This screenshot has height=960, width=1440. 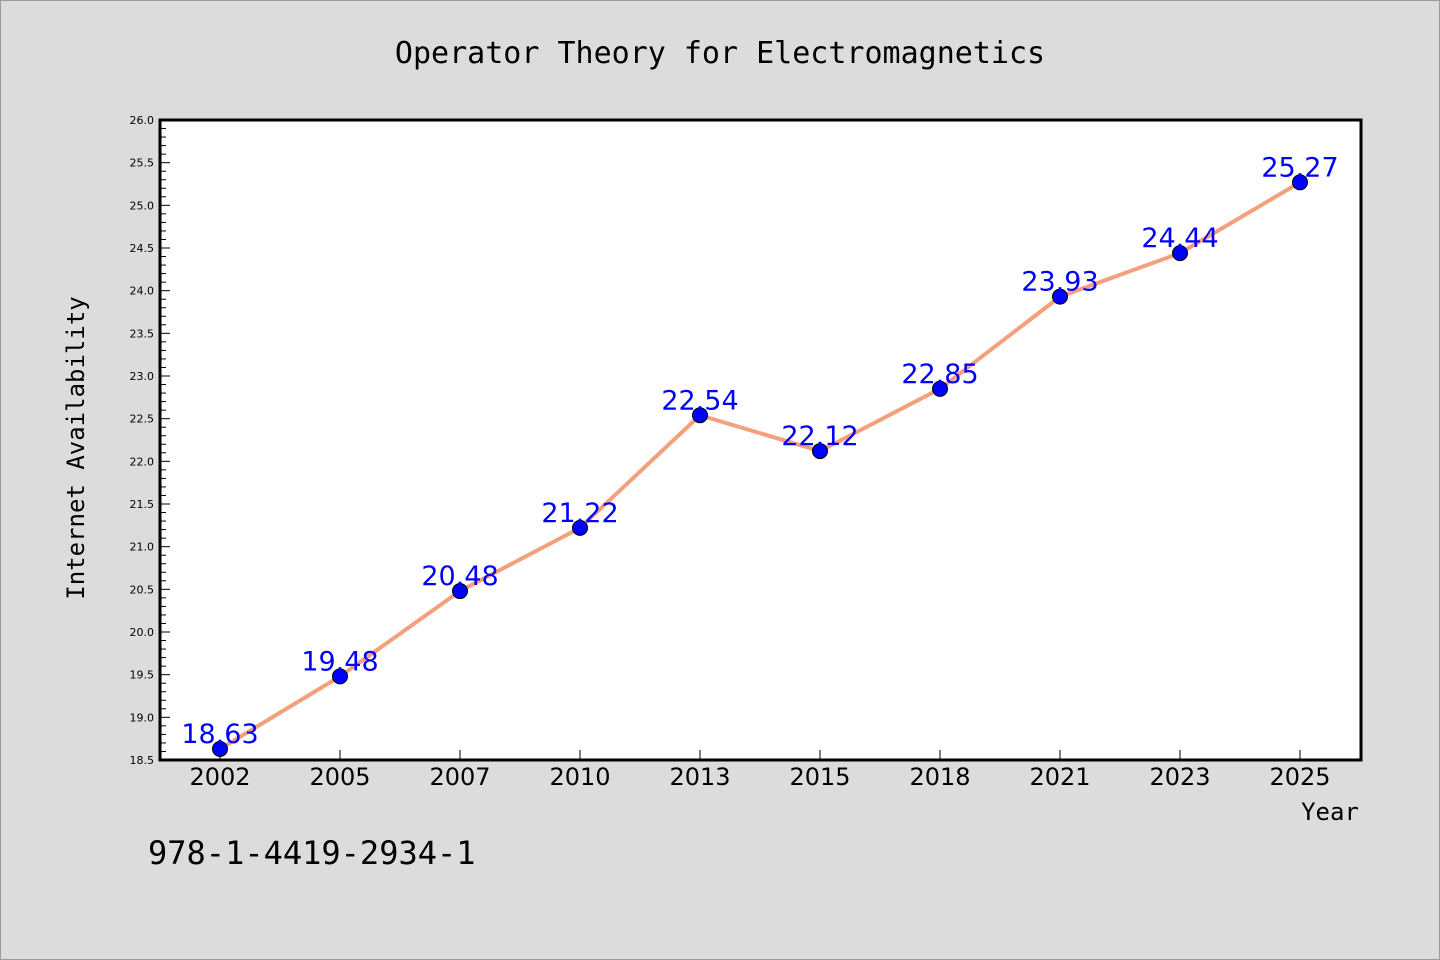 I want to click on isbn-text: 978-1-4419-2934-1, so click(x=312, y=853).